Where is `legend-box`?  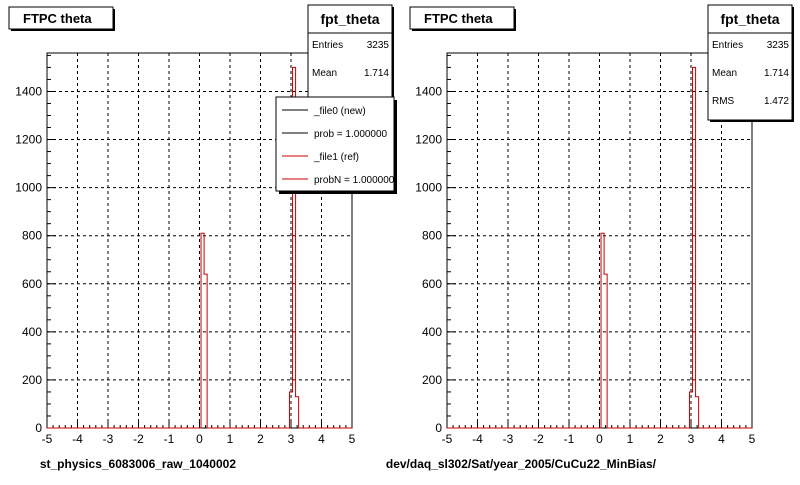 legend-box is located at coordinates (335, 144).